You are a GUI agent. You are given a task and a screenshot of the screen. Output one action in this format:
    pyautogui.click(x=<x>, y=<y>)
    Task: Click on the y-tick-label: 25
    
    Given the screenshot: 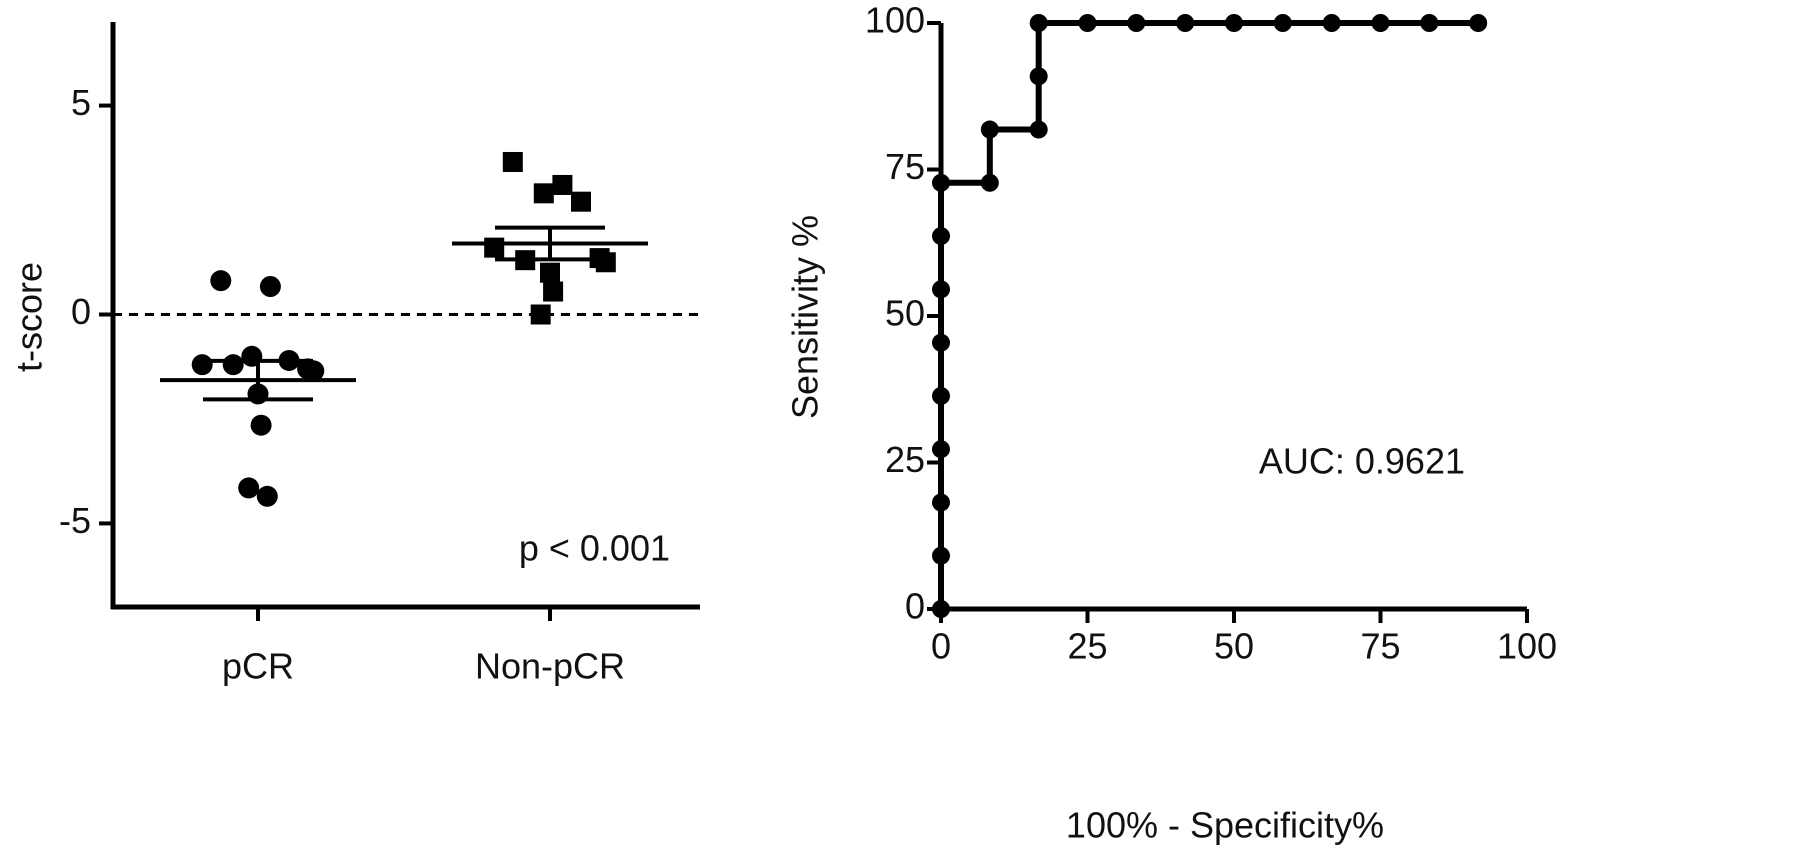 What is the action you would take?
    pyautogui.click(x=905, y=459)
    